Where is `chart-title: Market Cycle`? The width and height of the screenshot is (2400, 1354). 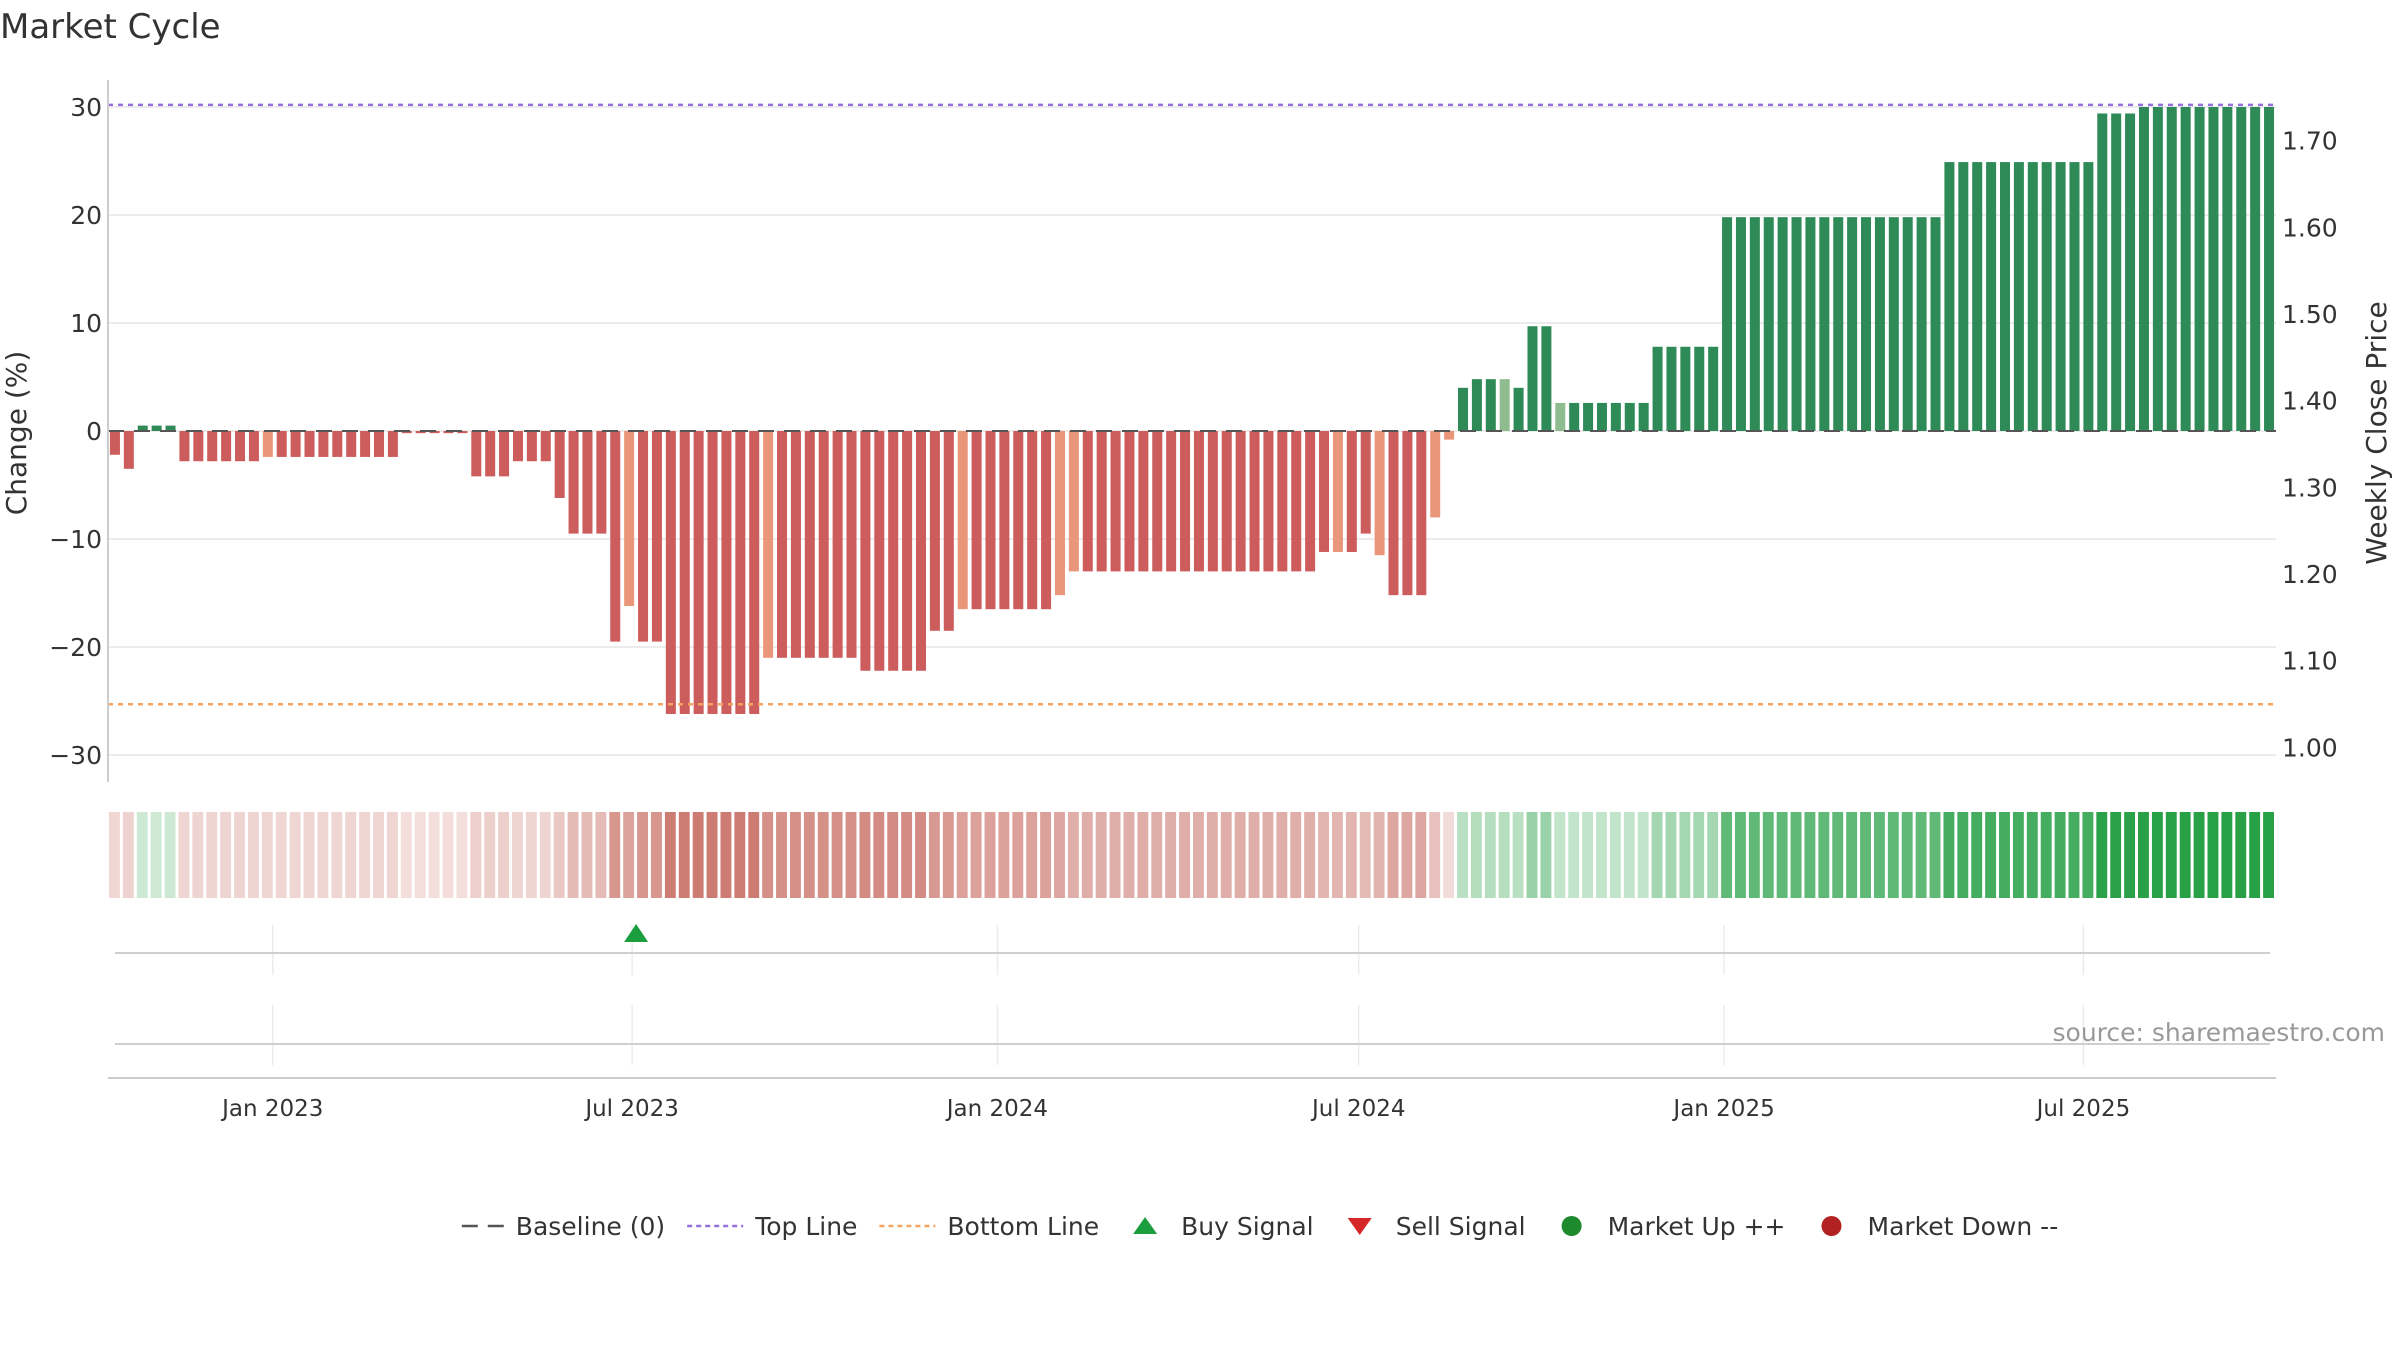
chart-title: Market Cycle is located at coordinates (110, 27).